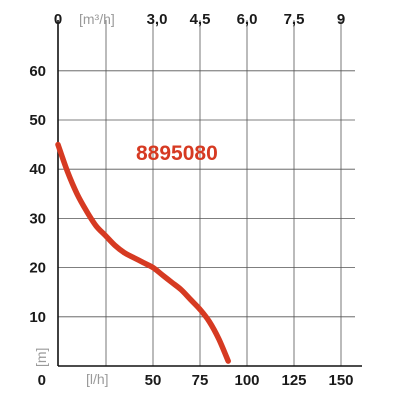  Describe the element at coordinates (200, 19) in the screenshot. I see `top-tick-label: 4,5` at that location.